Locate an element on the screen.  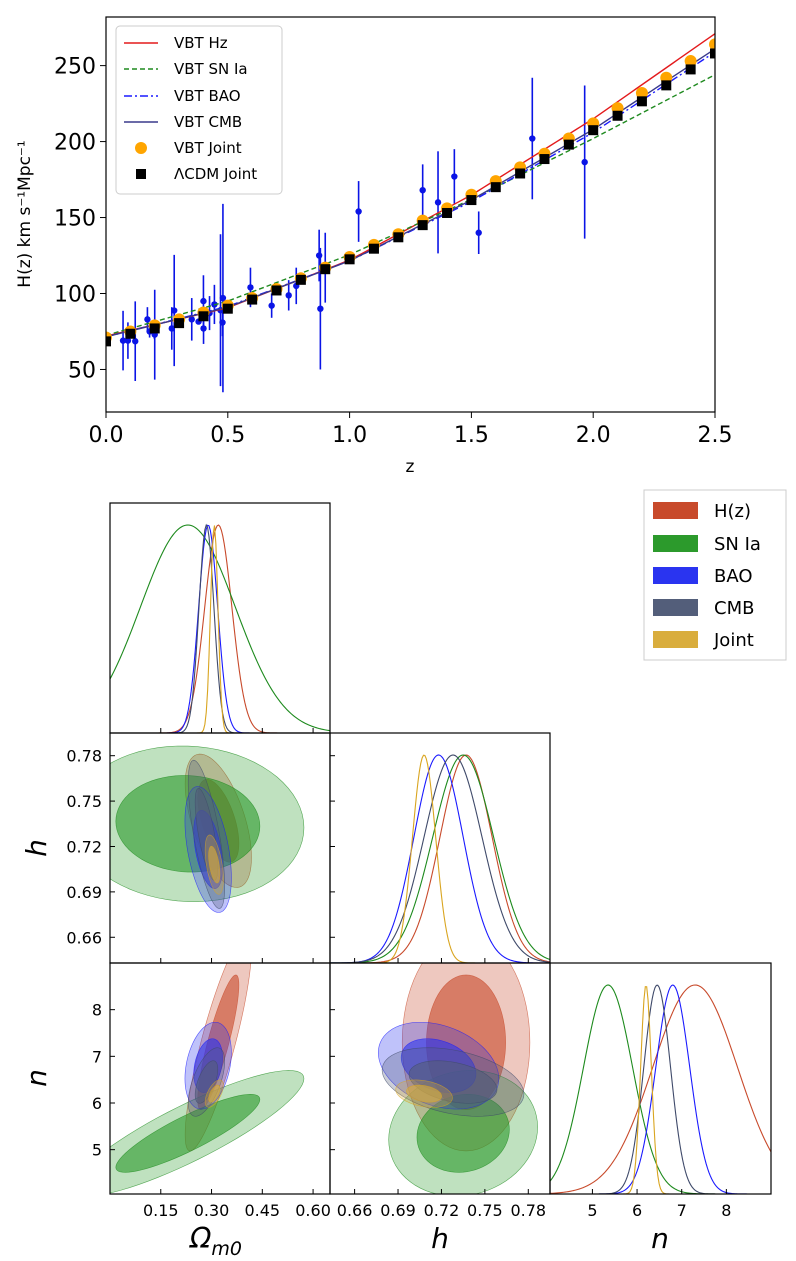
hubble-y-tick-label: 250 is located at coordinates (75, 67).